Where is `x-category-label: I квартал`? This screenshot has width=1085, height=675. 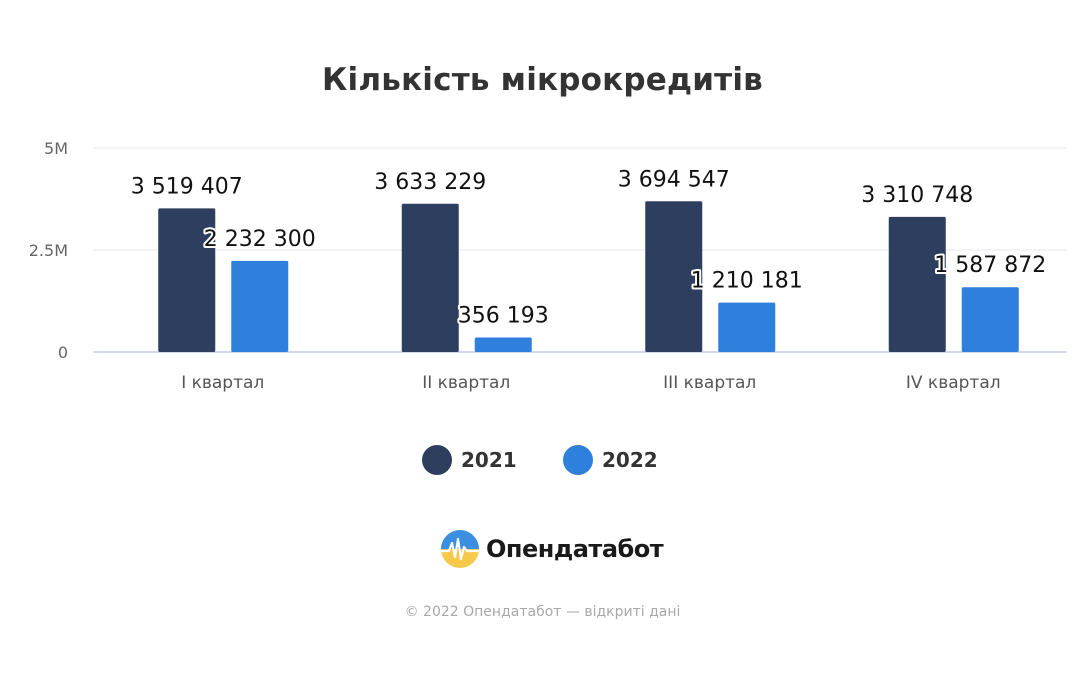 x-category-label: I квартал is located at coordinates (222, 383).